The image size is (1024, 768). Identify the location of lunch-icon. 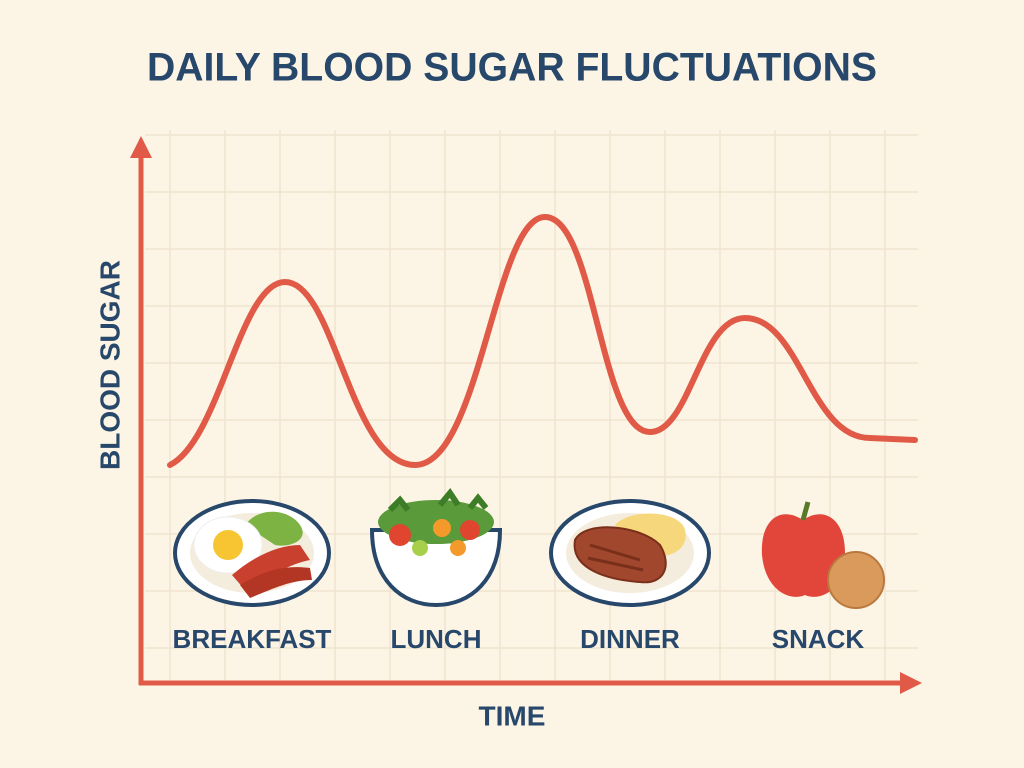
(436, 547).